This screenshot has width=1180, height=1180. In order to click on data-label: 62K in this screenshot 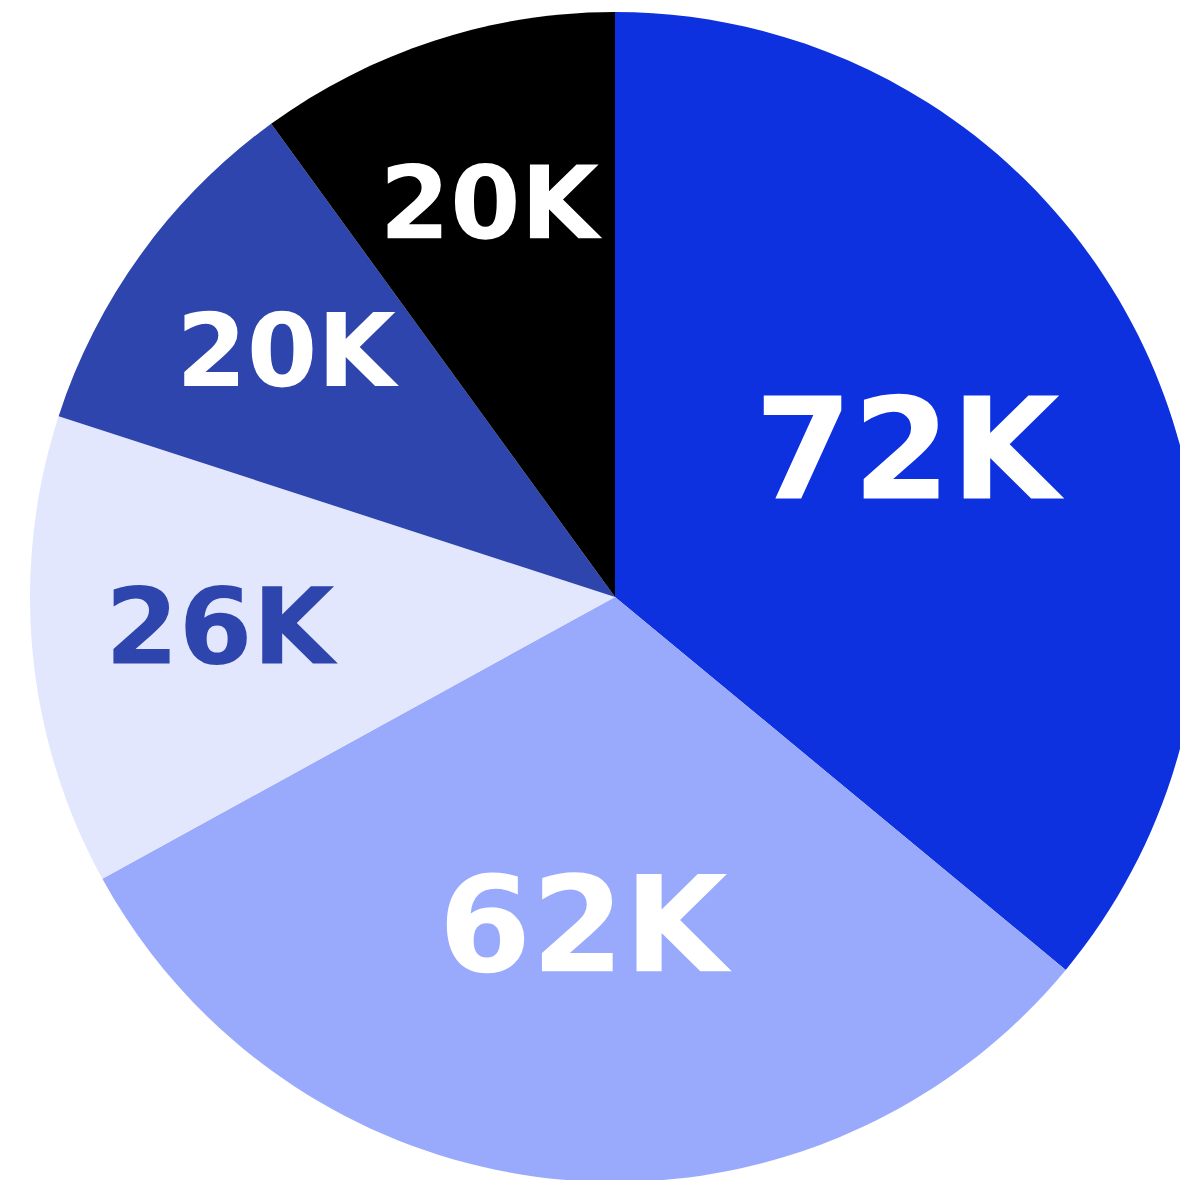, I will do `click(589, 923)`.